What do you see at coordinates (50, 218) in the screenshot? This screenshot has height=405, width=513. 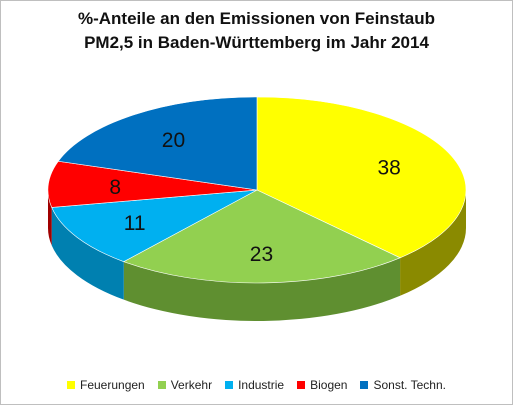 I see `slice-side-biogen` at bounding box center [50, 218].